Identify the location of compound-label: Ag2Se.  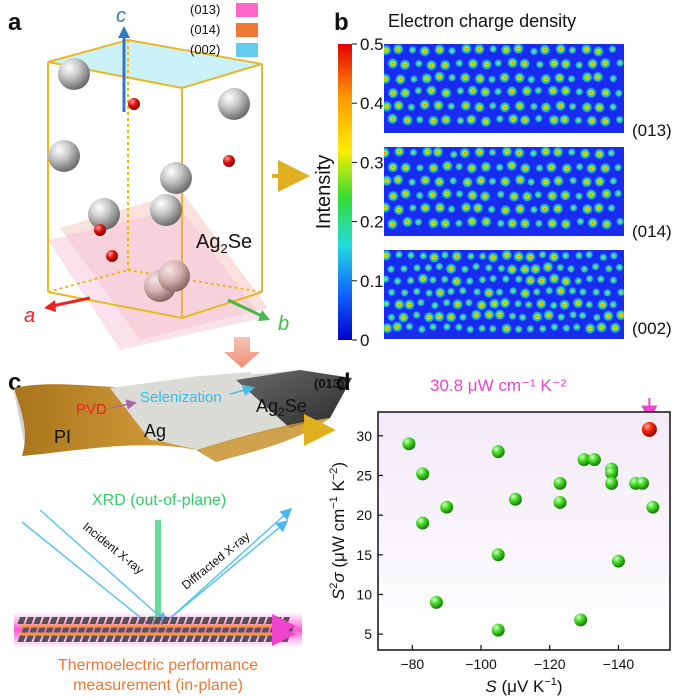
(224, 243).